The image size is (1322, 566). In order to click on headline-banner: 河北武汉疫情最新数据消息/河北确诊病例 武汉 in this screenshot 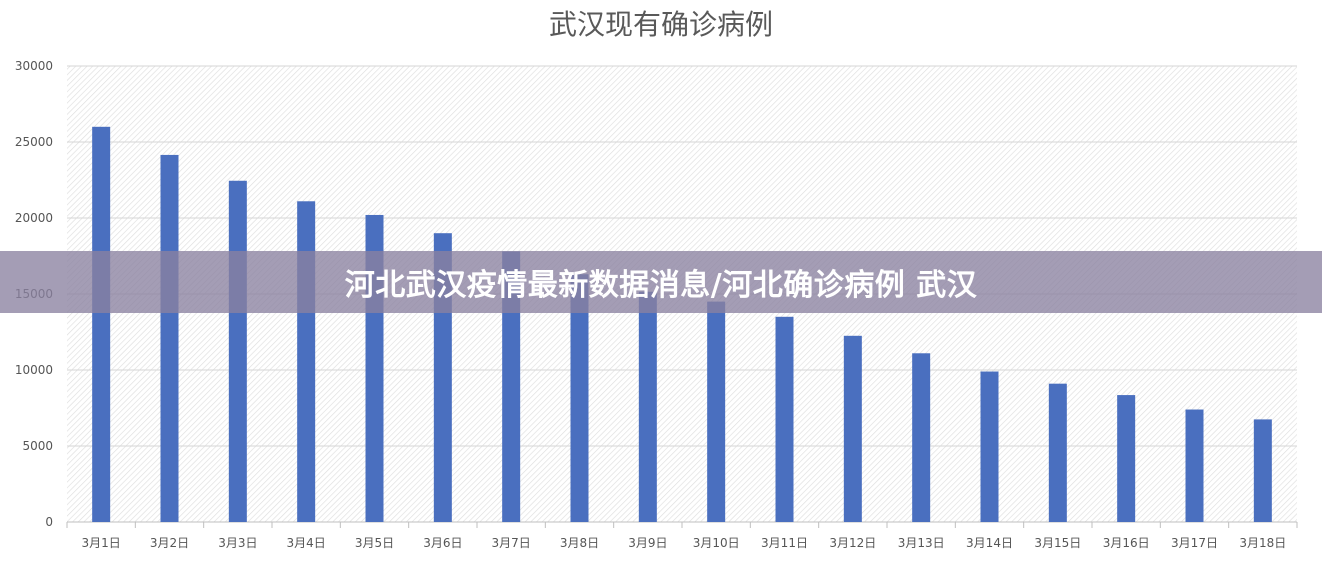, I will do `click(661, 282)`.